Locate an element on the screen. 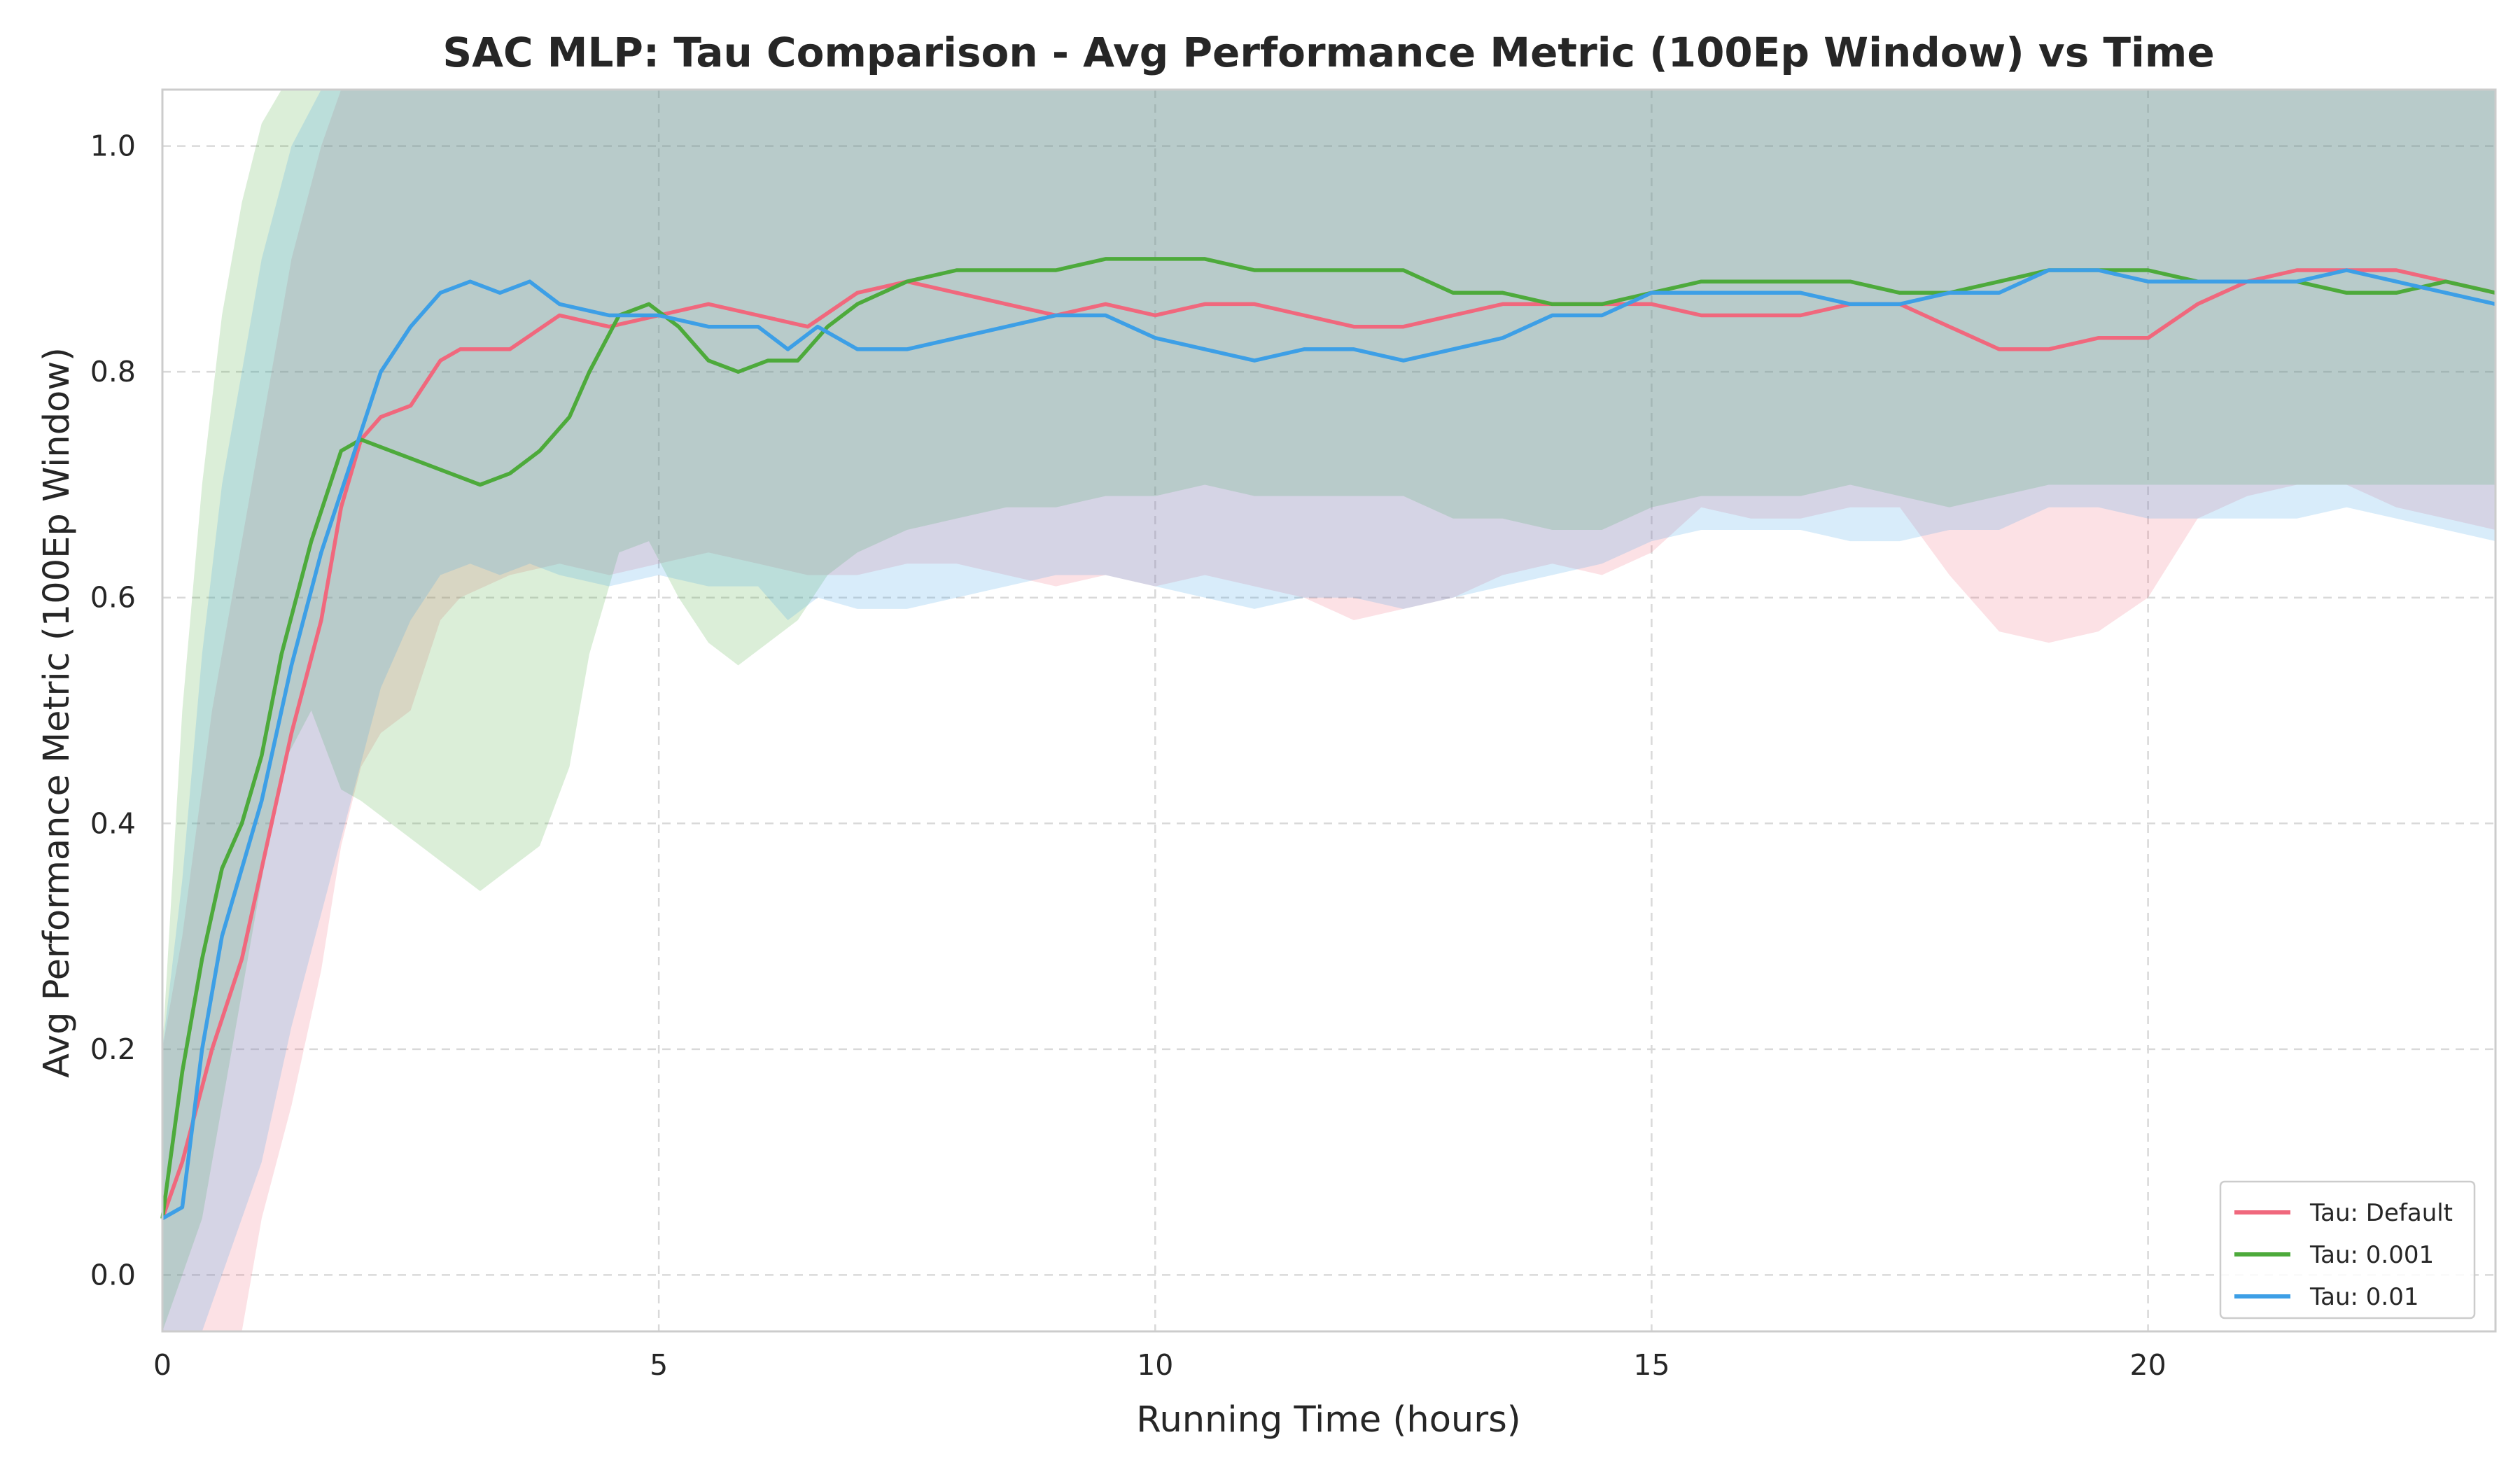 Image resolution: width=2520 pixels, height=1470 pixels. x-axis-label: Running Time (hours) is located at coordinates (1328, 1420).